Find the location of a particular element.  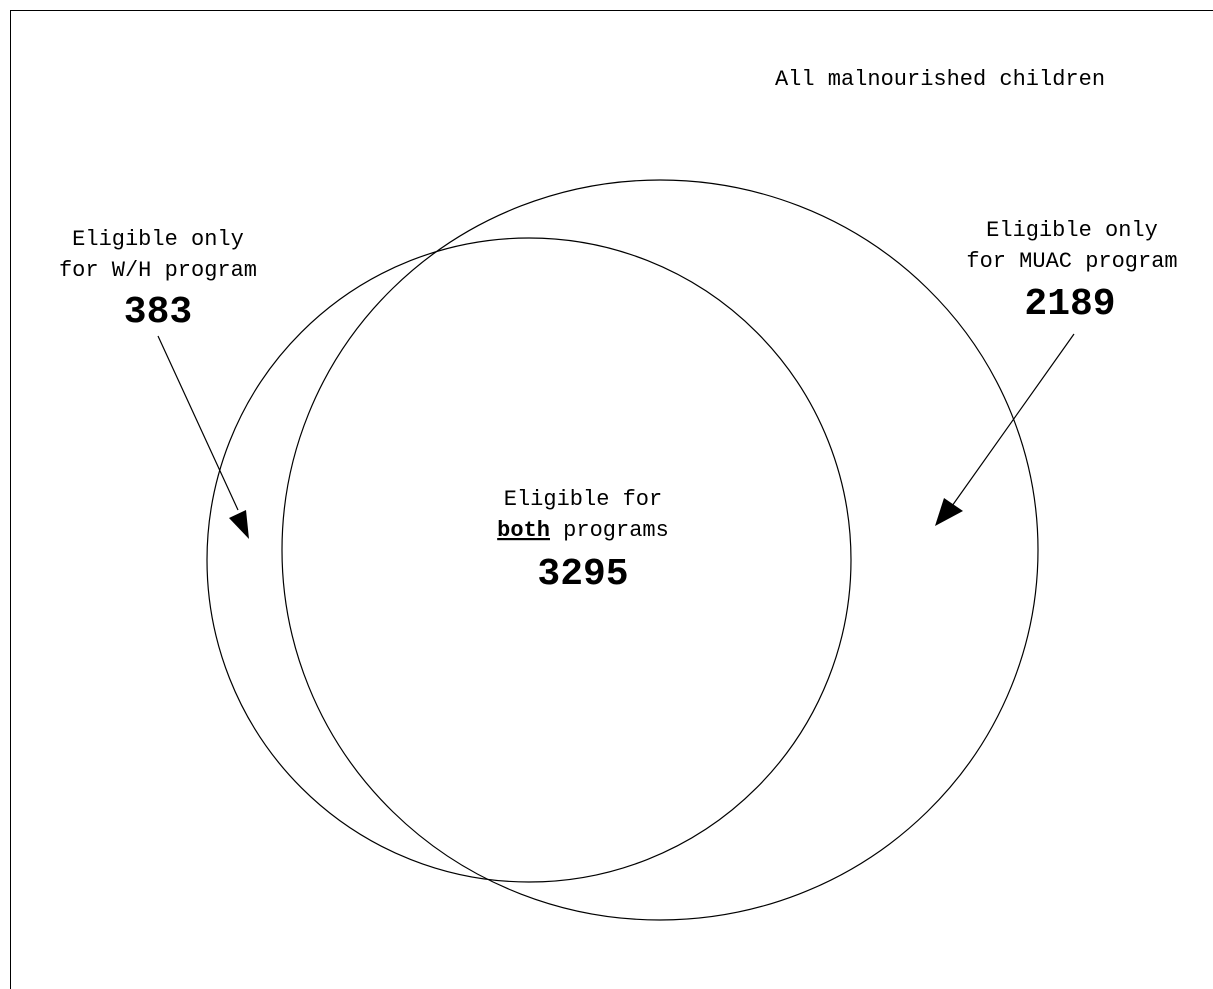

wh-only-label-line2: for W/H program is located at coordinates (158, 270).